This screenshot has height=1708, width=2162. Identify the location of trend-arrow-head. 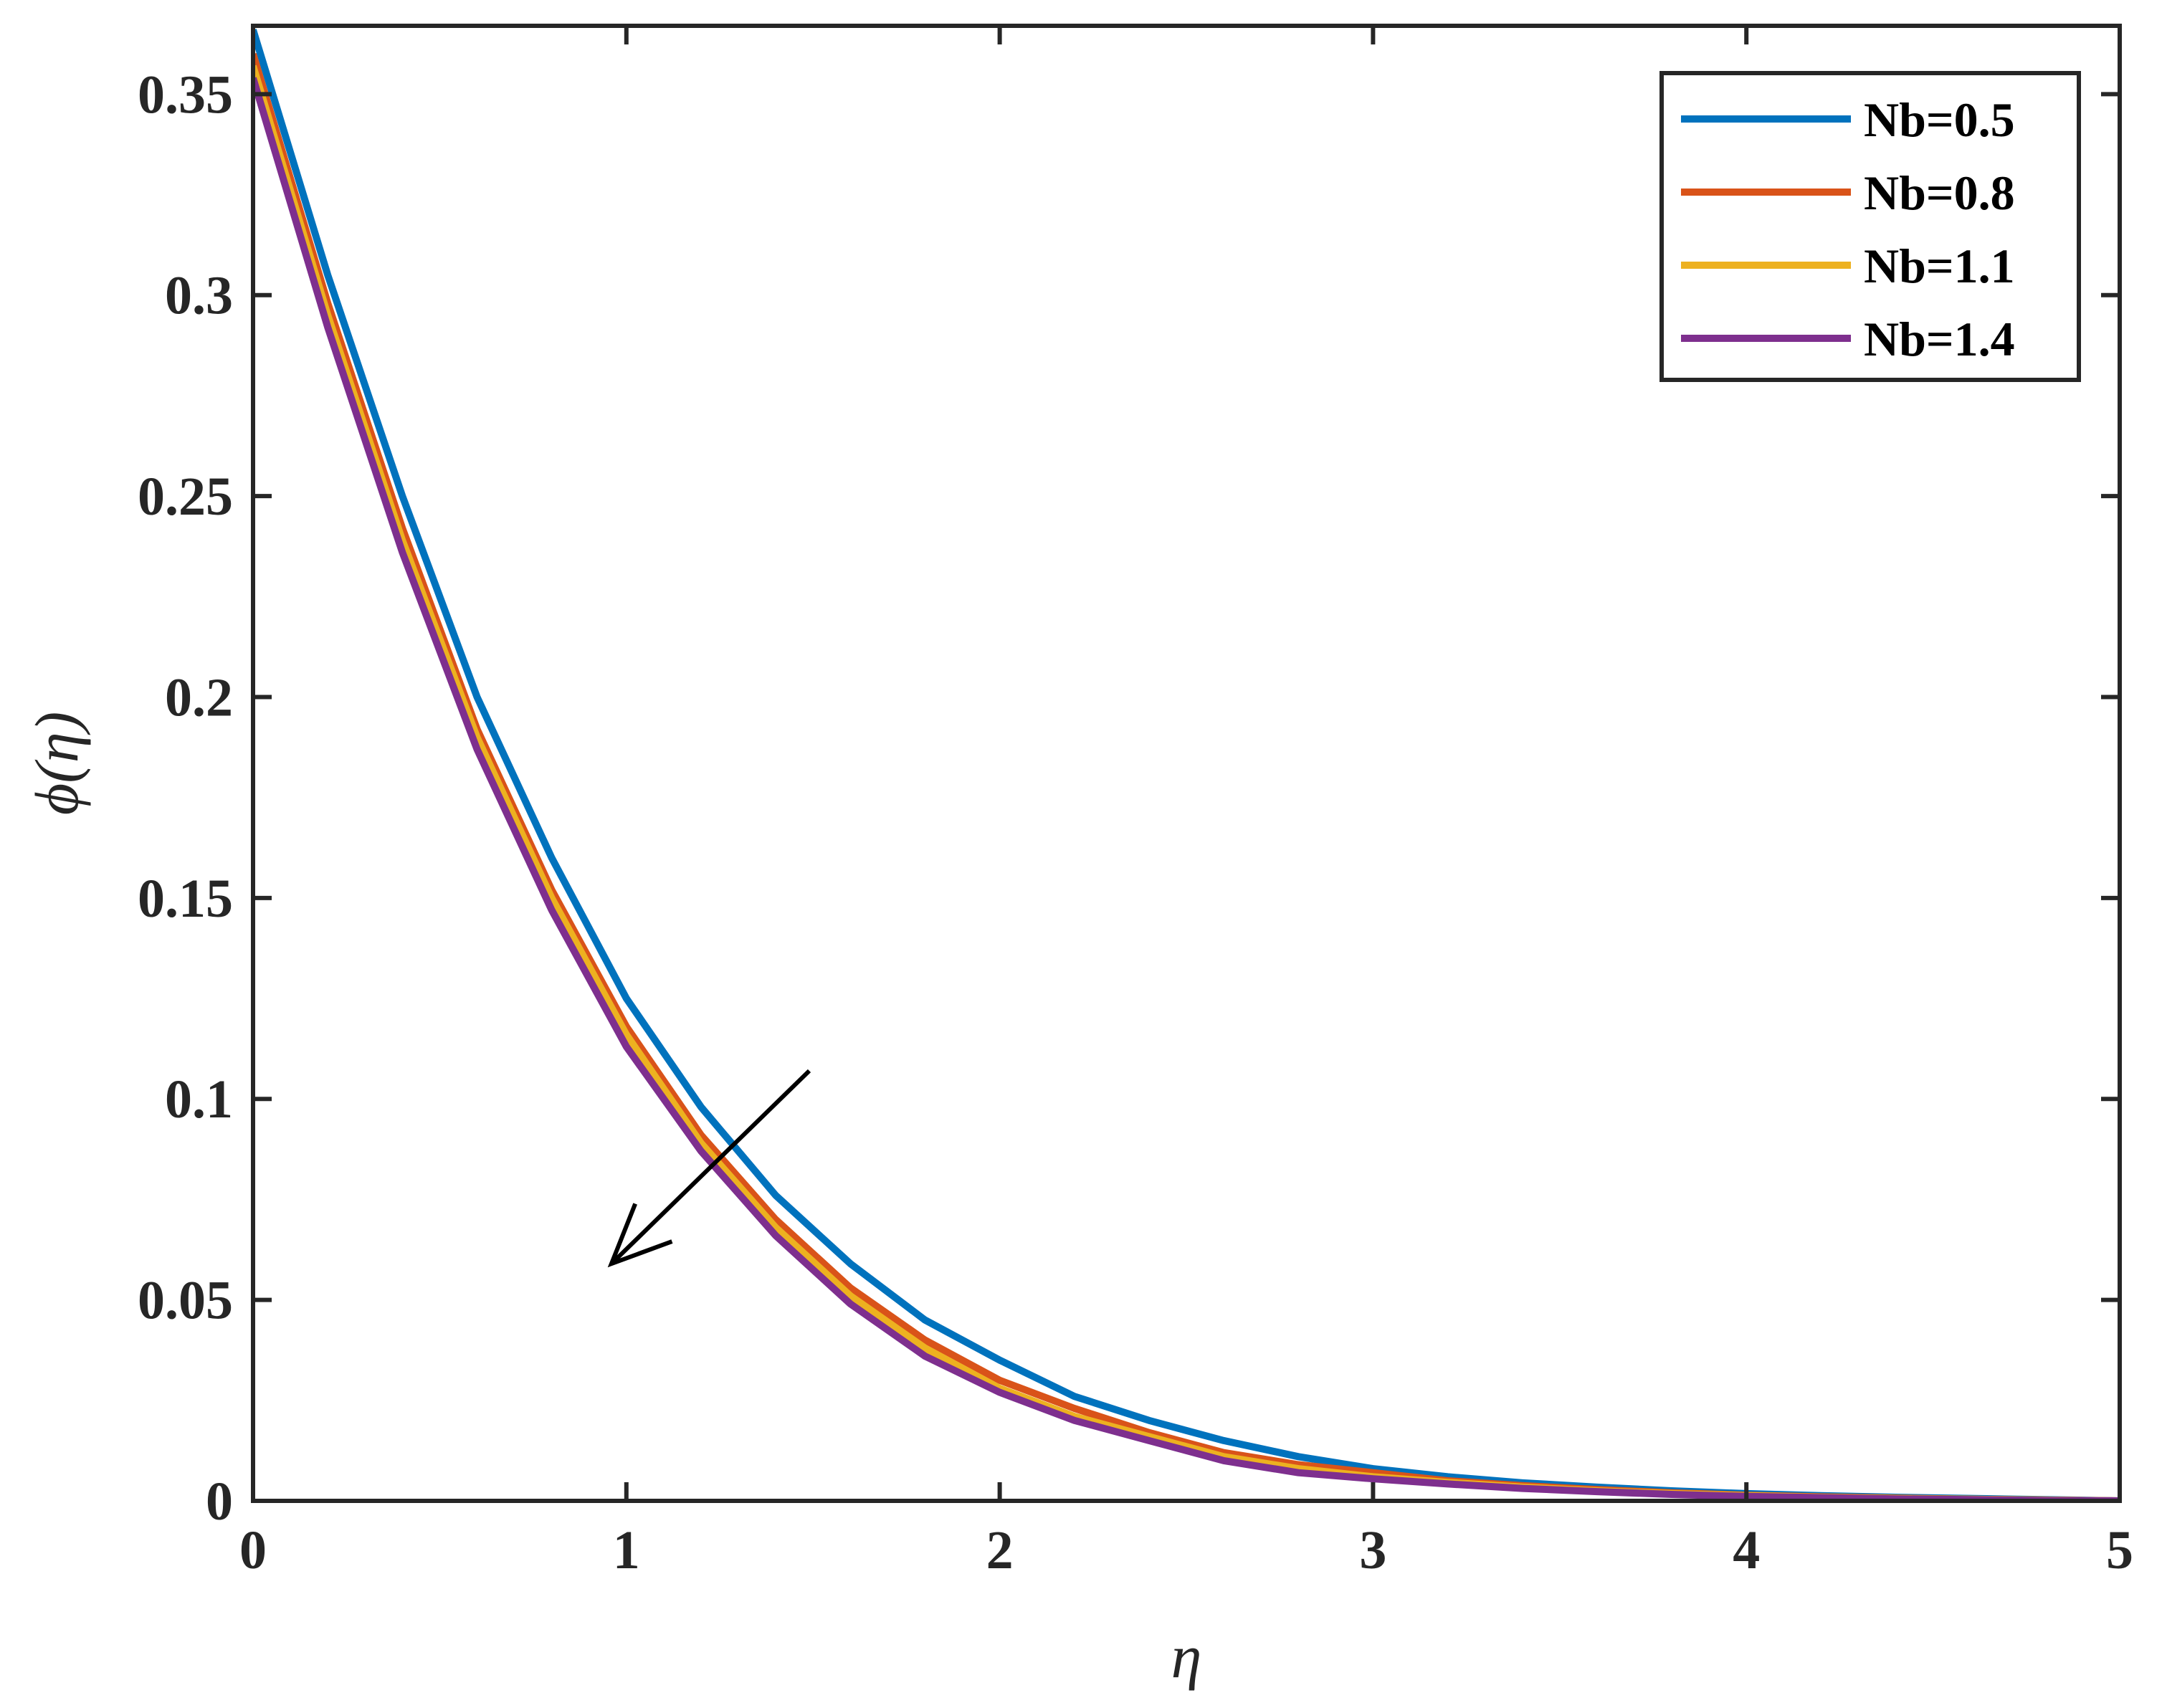
(640, 1235).